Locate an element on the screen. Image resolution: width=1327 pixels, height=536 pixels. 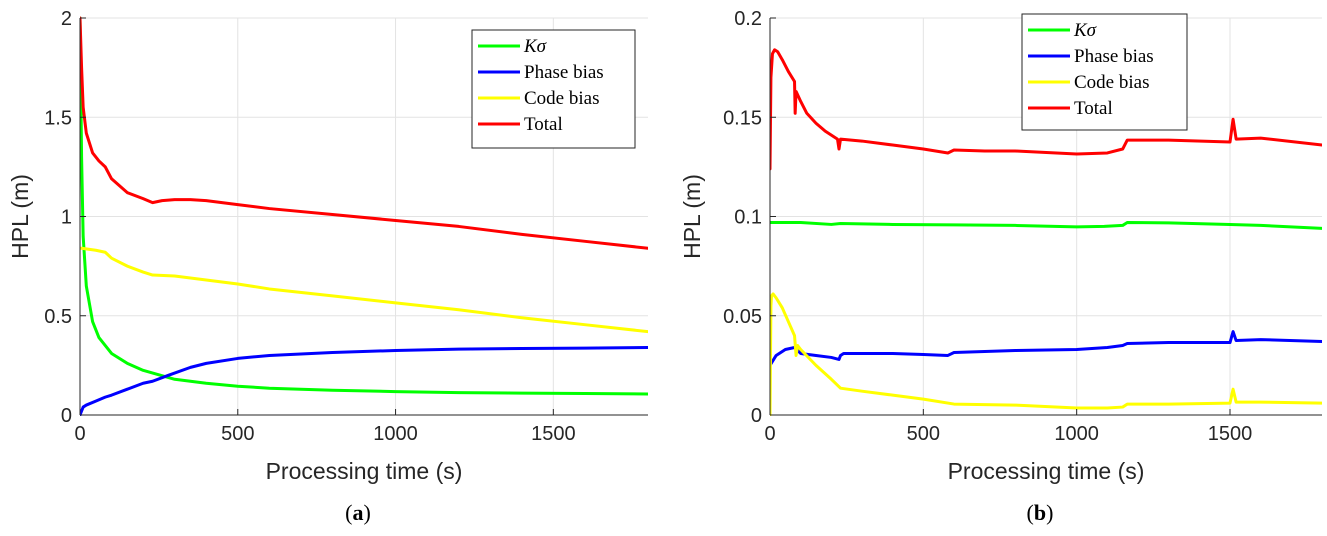
chart-a-legend-box is located at coordinates (553, 89).